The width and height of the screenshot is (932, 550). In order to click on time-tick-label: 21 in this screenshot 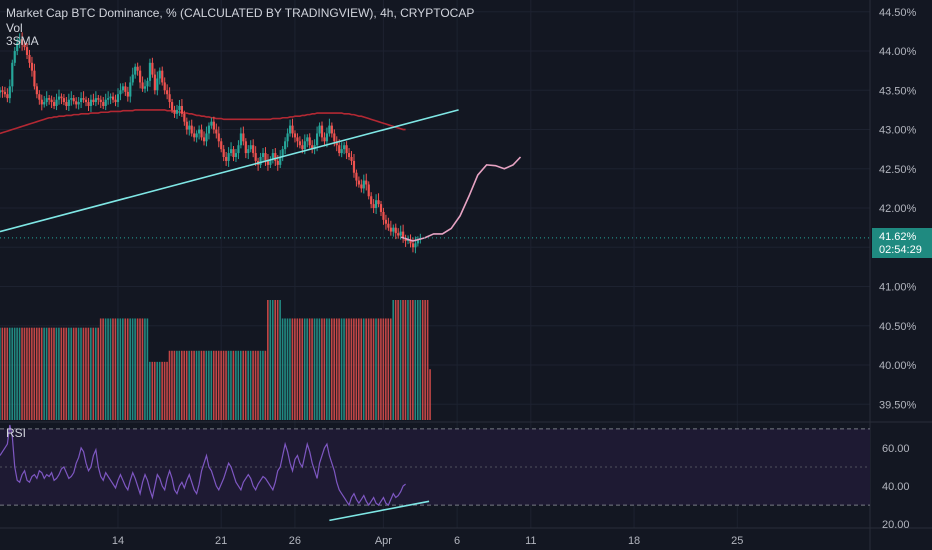, I will do `click(221, 541)`.